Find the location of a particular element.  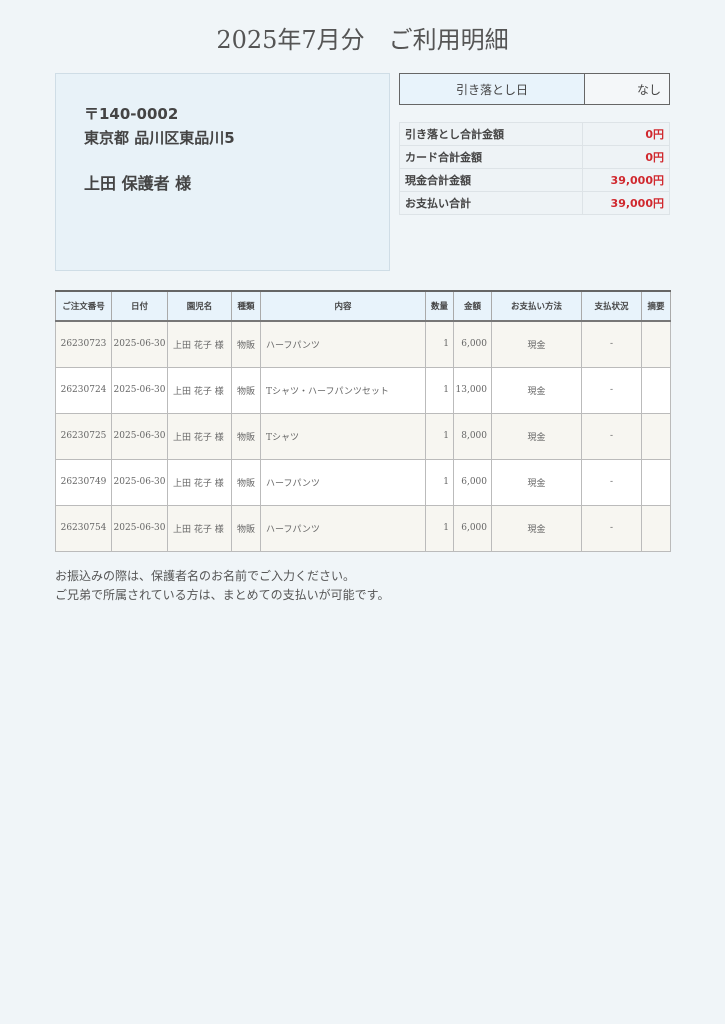

debit-date-label: 引き落とし日 is located at coordinates (492, 89).